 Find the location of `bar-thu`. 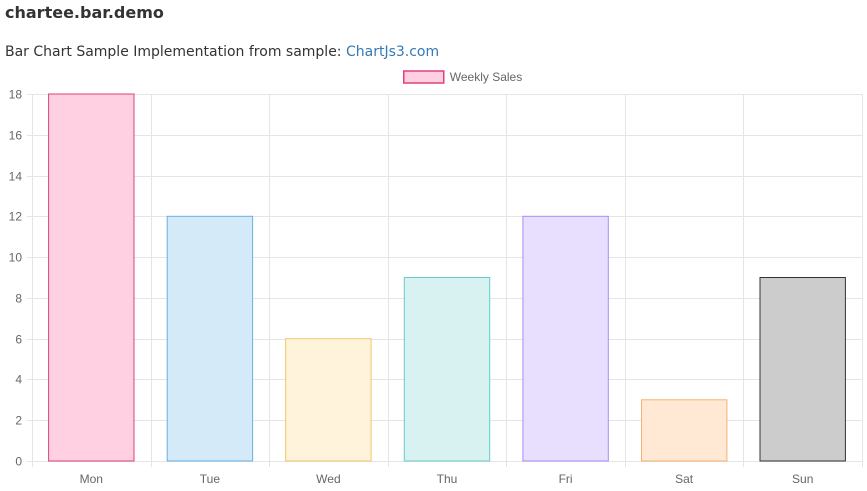

bar-thu is located at coordinates (447, 369).